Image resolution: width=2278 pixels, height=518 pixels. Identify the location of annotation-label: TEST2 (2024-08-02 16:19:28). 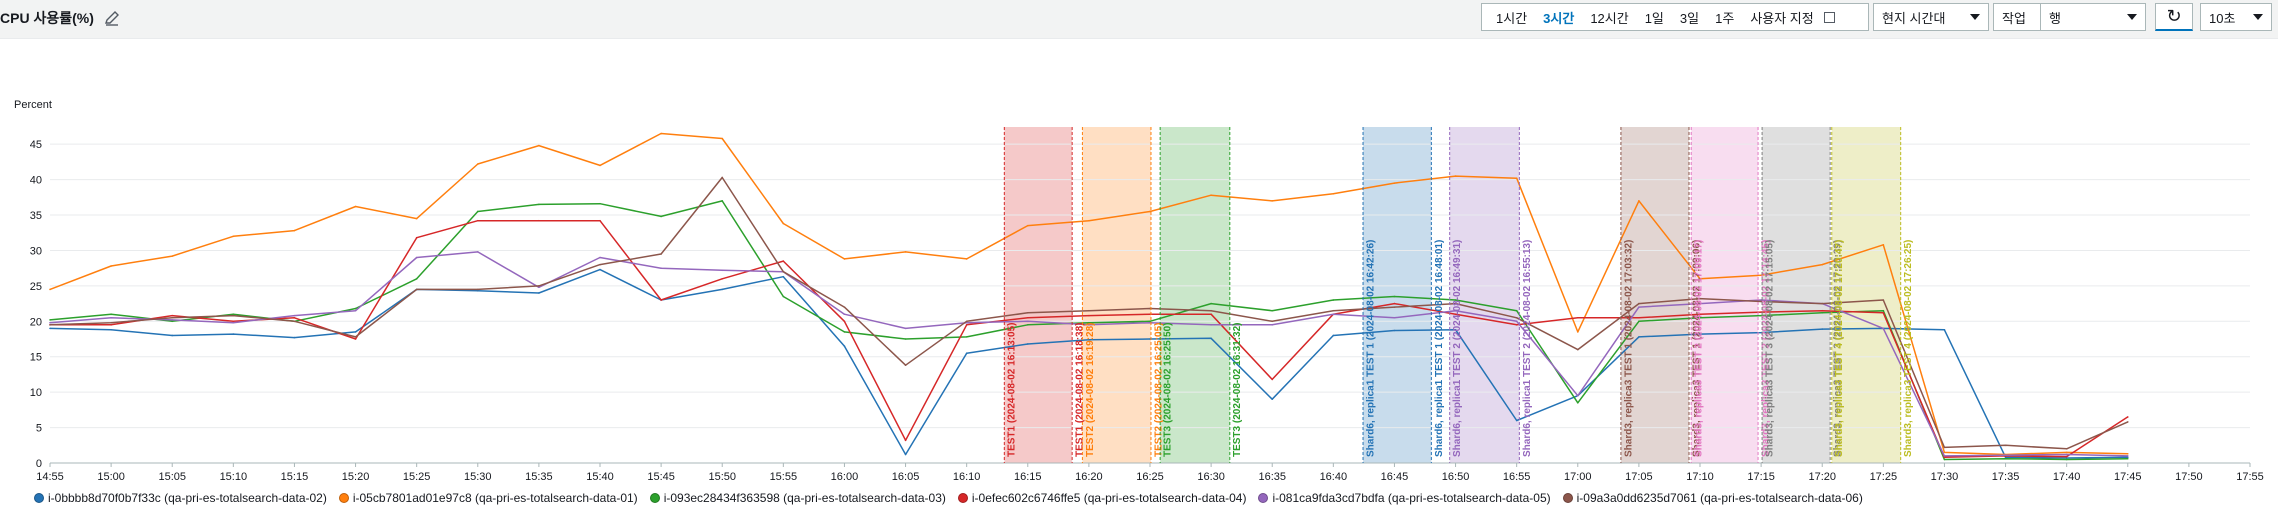
(1090, 389).